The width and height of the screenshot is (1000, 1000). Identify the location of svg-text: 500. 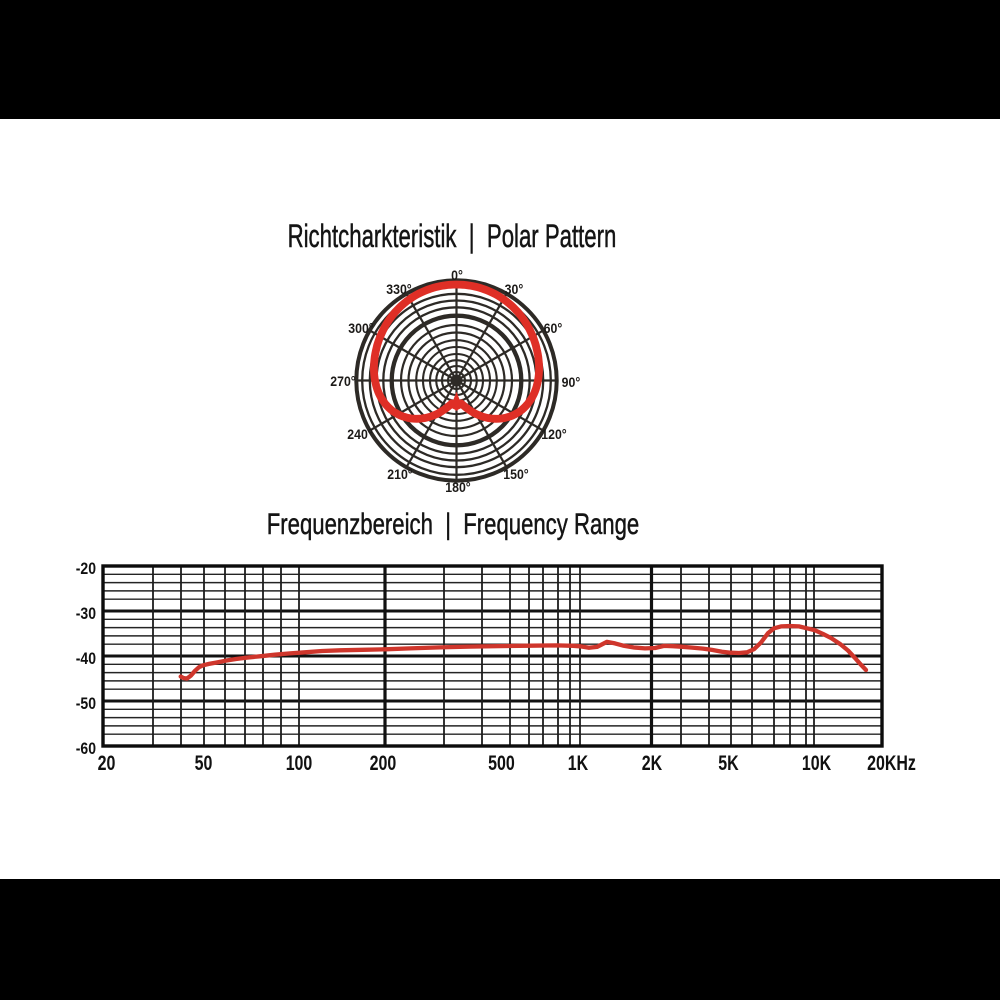
(501, 763).